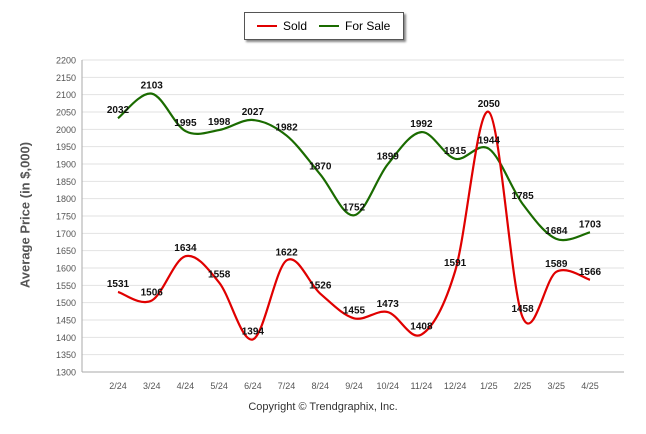 This screenshot has height=434, width=646. Describe the element at coordinates (66, 165) in the screenshot. I see `y-tick-label: 1900` at that location.